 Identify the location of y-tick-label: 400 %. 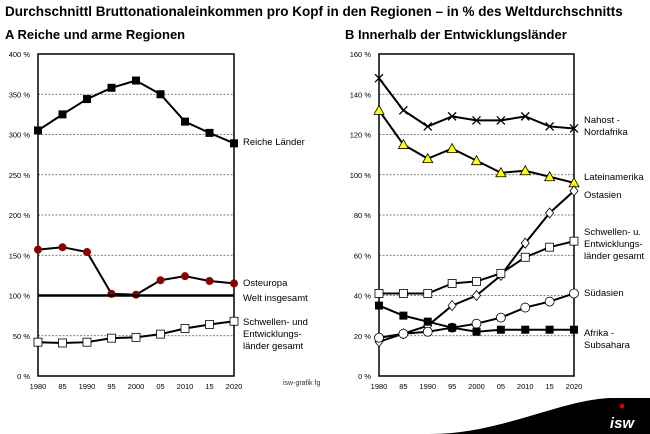
(20, 54).